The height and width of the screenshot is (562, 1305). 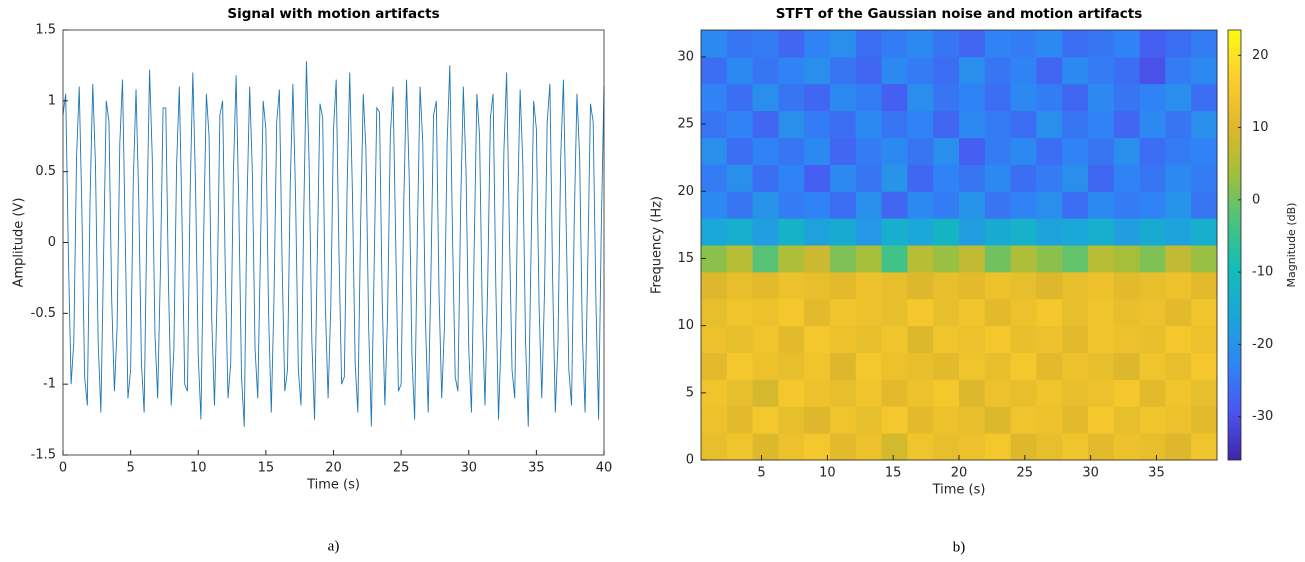 I want to click on x-tick-label: 20, so click(x=333, y=468).